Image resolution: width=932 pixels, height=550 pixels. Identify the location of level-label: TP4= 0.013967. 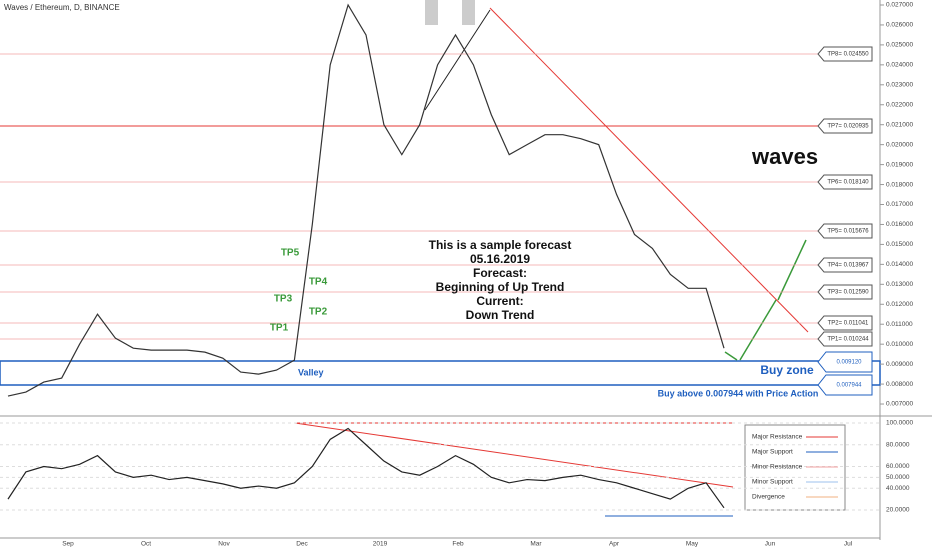
(848, 266).